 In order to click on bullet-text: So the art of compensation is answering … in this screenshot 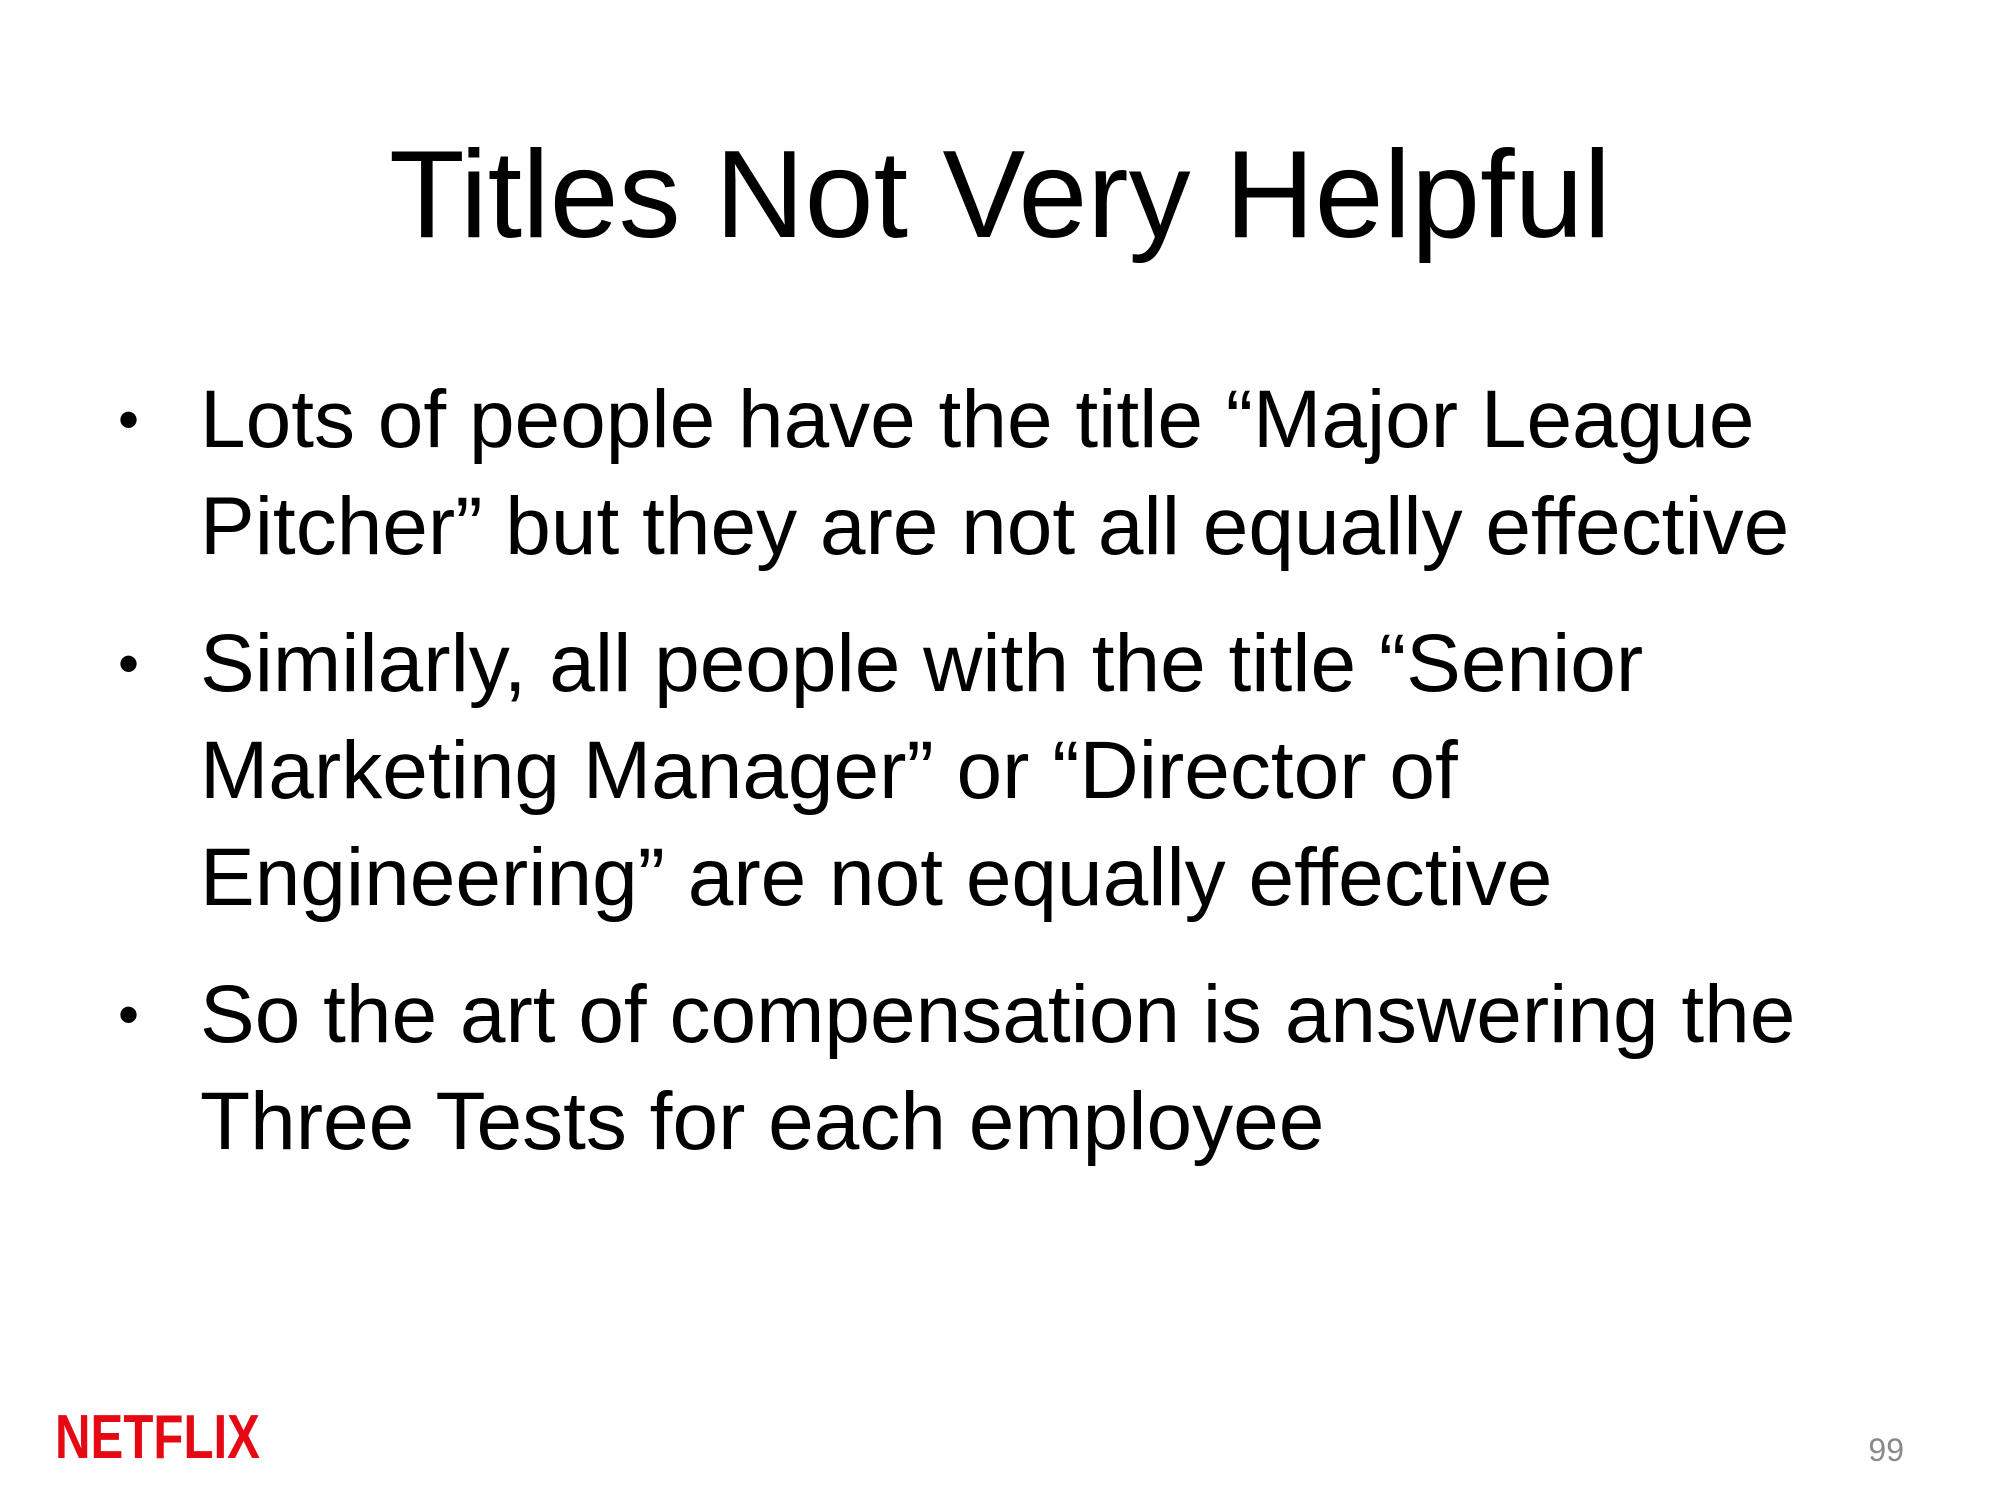, I will do `click(998, 1068)`.